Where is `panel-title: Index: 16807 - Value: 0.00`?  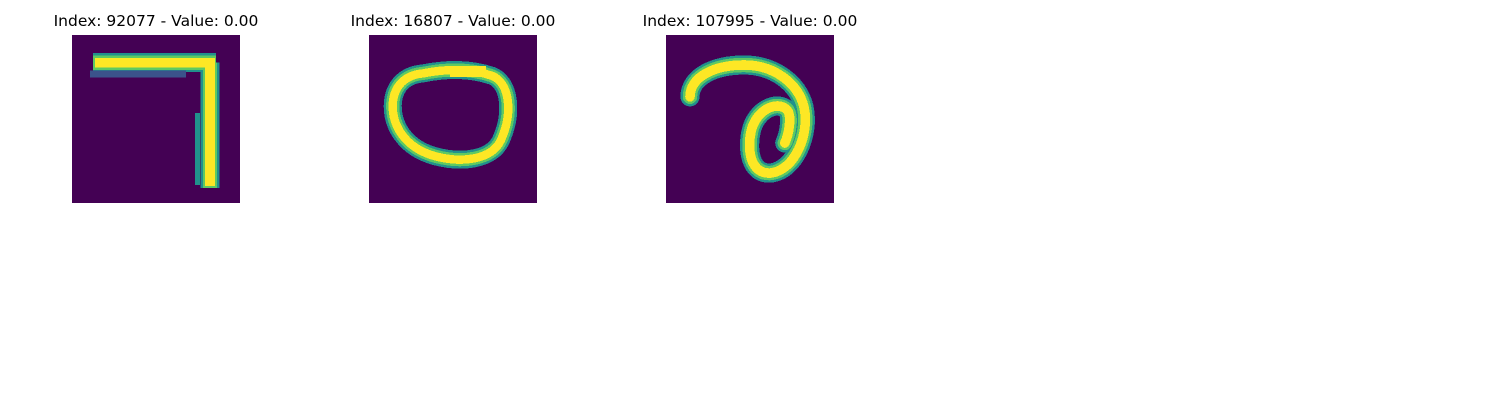
panel-title: Index: 16807 - Value: 0.00 is located at coordinates (453, 21).